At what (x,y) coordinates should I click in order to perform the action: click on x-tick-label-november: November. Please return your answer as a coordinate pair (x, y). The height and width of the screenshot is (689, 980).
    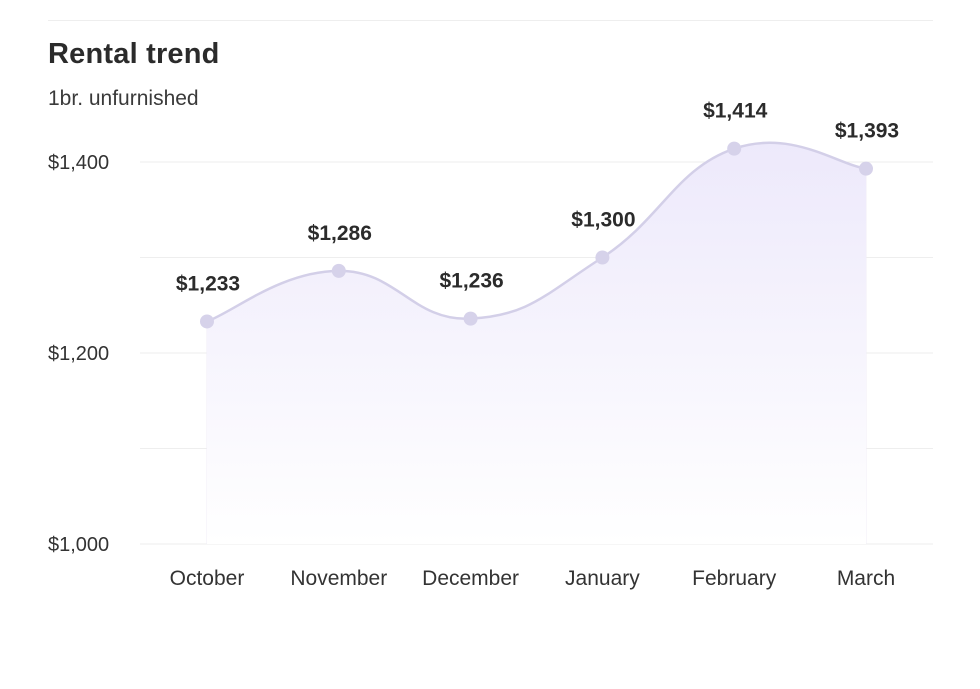
    Looking at the image, I should click on (338, 578).